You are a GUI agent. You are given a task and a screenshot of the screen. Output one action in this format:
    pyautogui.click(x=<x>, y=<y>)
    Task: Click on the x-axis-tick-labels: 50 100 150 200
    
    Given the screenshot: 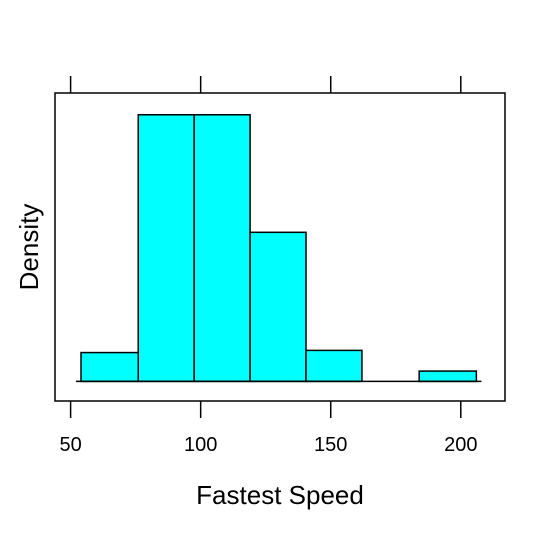 What is the action you would take?
    pyautogui.click(x=268, y=445)
    